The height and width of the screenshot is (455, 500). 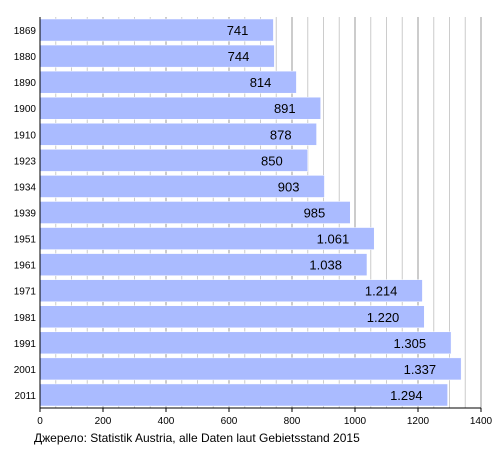 I want to click on x-tick-labels: 0 200 400 600 800 1000 1200 1400, so click(x=264, y=421).